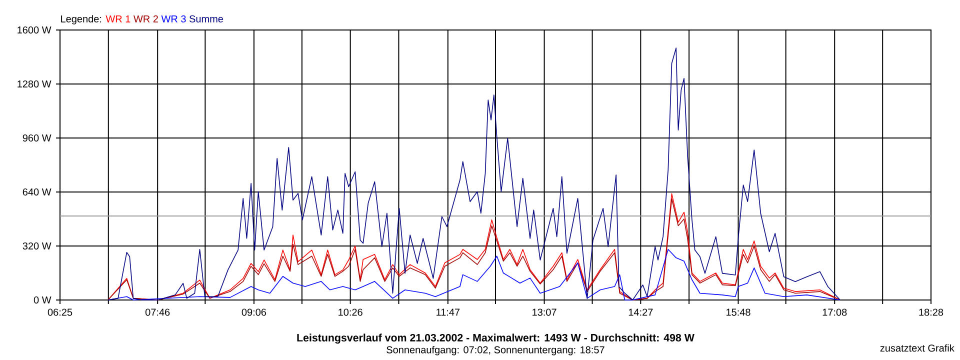  What do you see at coordinates (37, 246) in the screenshot?
I see `y-tick-label: 320 W` at bounding box center [37, 246].